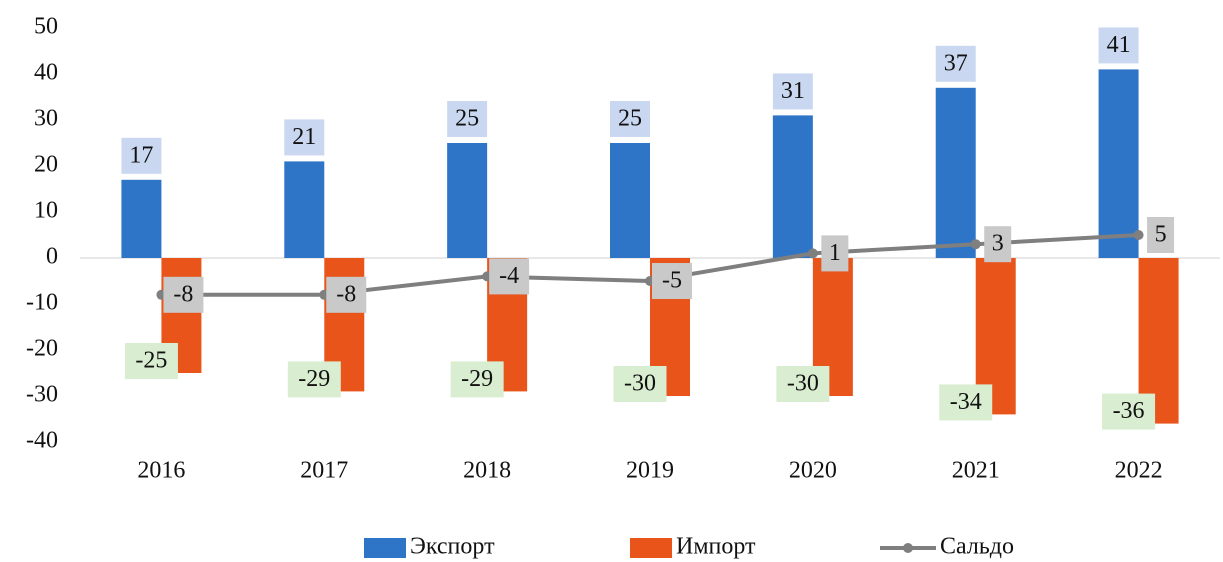  I want to click on data-label: 3, so click(998, 244).